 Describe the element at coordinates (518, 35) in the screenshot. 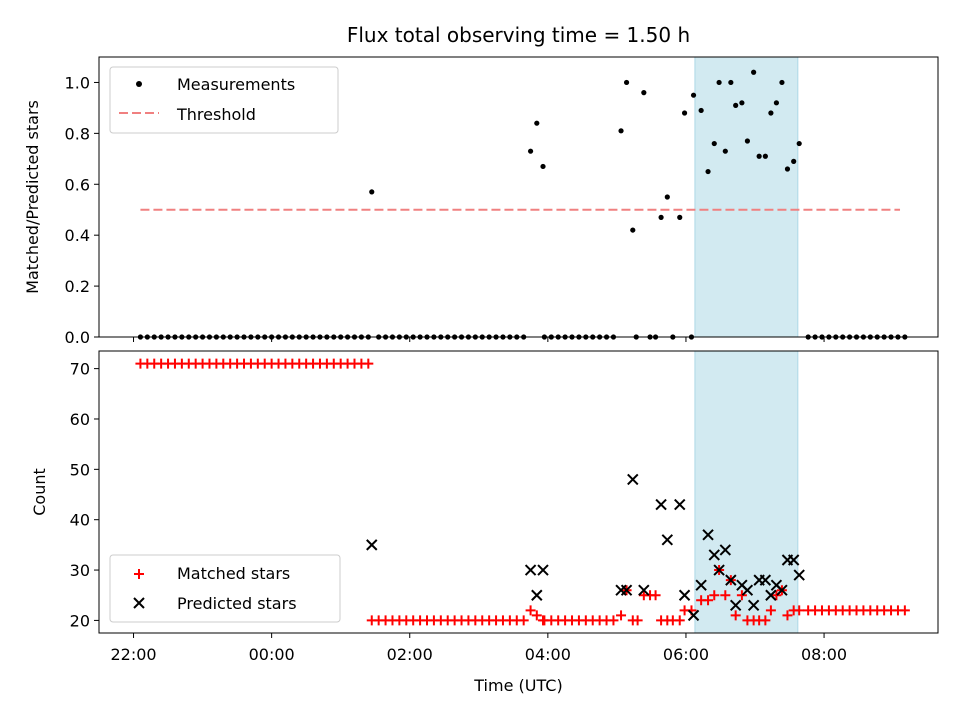

I see `chart-title: Flux total observing time = 1.50 h` at that location.